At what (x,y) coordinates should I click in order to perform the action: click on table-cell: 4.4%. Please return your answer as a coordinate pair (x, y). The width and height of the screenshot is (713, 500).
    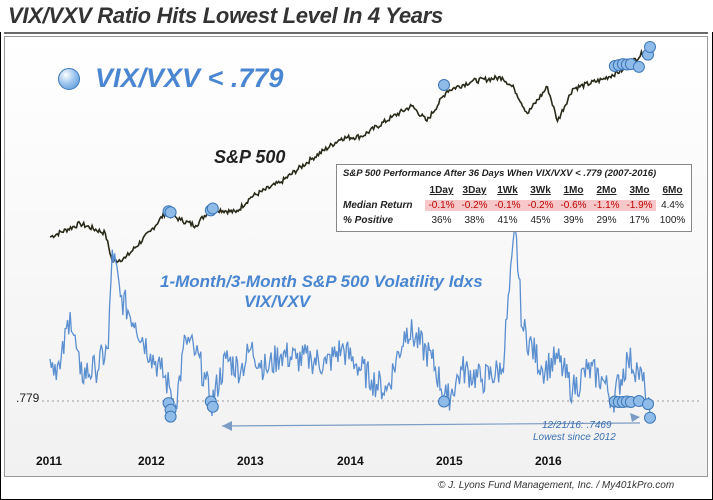
    Looking at the image, I should click on (672, 205).